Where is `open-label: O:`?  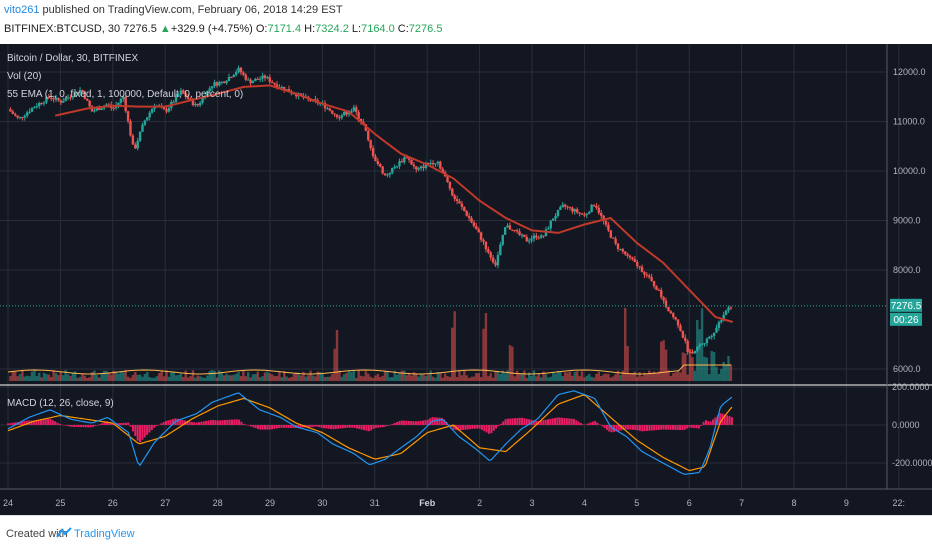
open-label: O: is located at coordinates (261, 29).